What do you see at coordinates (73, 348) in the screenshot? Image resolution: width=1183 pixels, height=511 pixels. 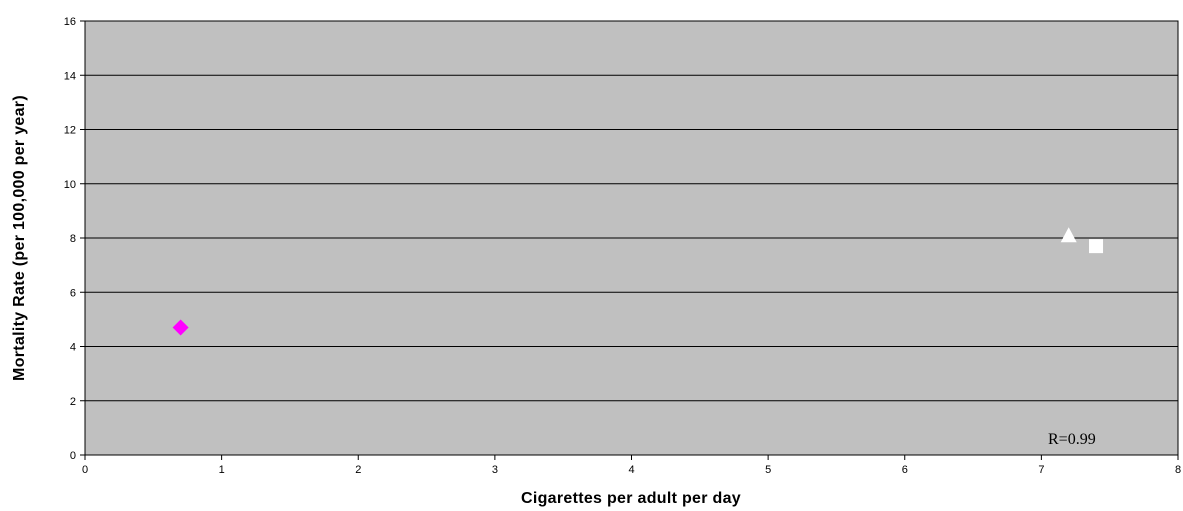 I see `y-tick-label: 4` at bounding box center [73, 348].